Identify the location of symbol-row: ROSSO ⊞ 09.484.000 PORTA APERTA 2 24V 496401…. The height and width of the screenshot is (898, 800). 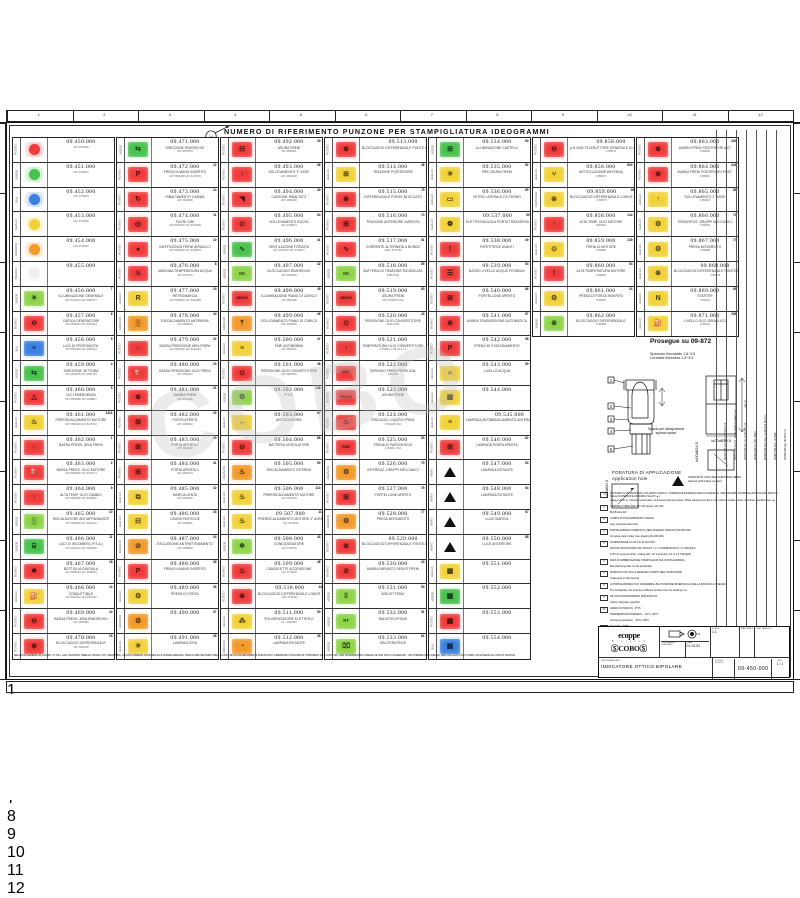
(167, 473).